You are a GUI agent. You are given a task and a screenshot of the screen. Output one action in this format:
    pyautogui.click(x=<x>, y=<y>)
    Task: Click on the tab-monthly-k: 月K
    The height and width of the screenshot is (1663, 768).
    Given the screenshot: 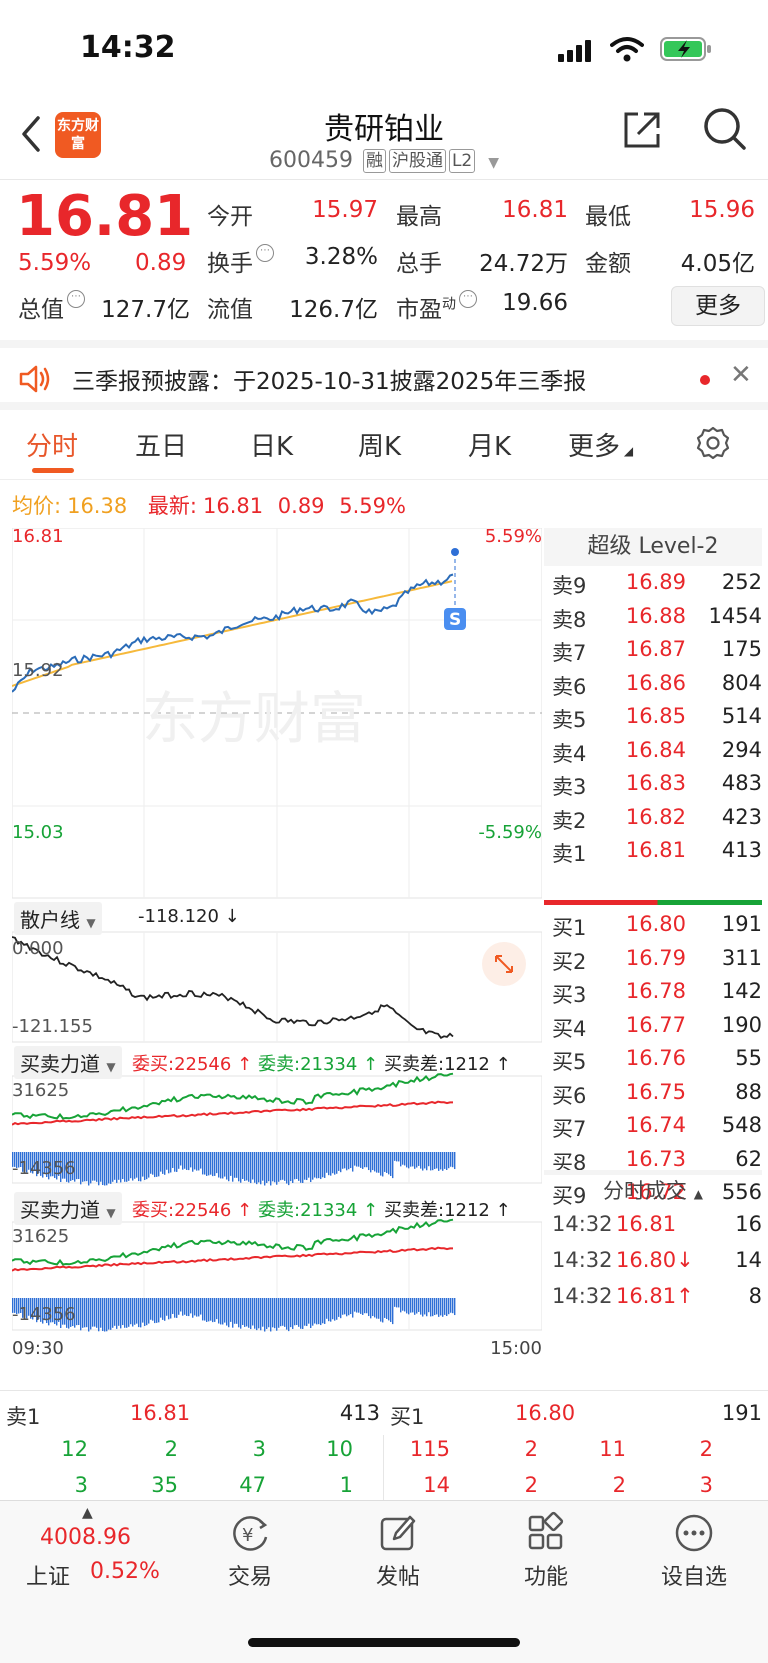 What is the action you would take?
    pyautogui.click(x=490, y=447)
    